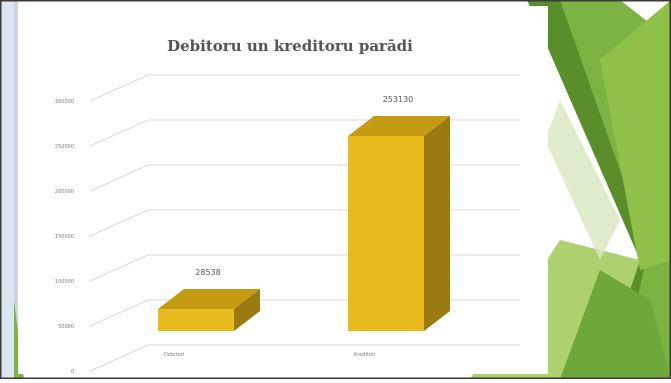 Image resolution: width=671 pixels, height=383 pixels. What do you see at coordinates (364, 355) in the screenshot?
I see `x-tick-label: Kreditori` at bounding box center [364, 355].